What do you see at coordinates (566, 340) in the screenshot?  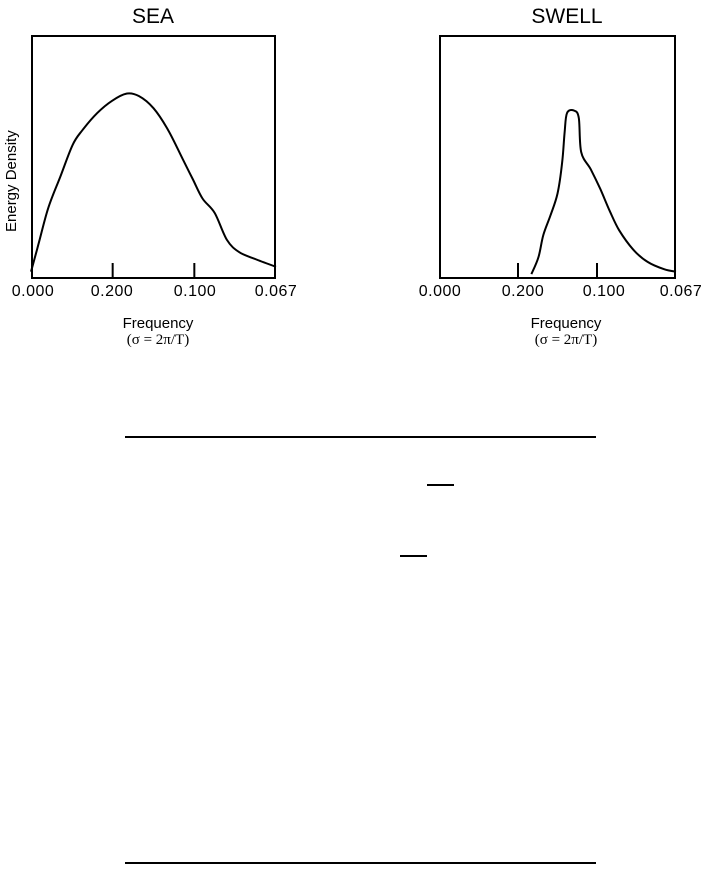 I see `swell-x-axis-sublabel: (σ = 2π/T)` at bounding box center [566, 340].